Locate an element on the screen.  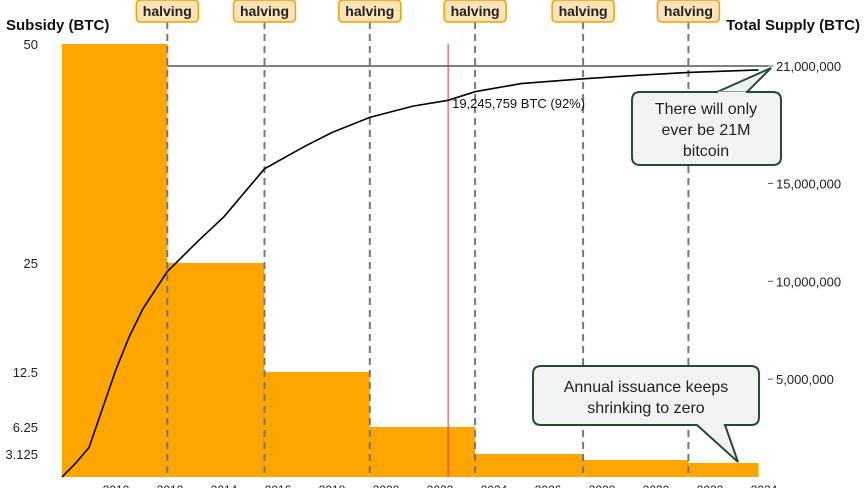
left-axis-ticks: 50 25 12.5 6.25 3.125 is located at coordinates (21, 249).